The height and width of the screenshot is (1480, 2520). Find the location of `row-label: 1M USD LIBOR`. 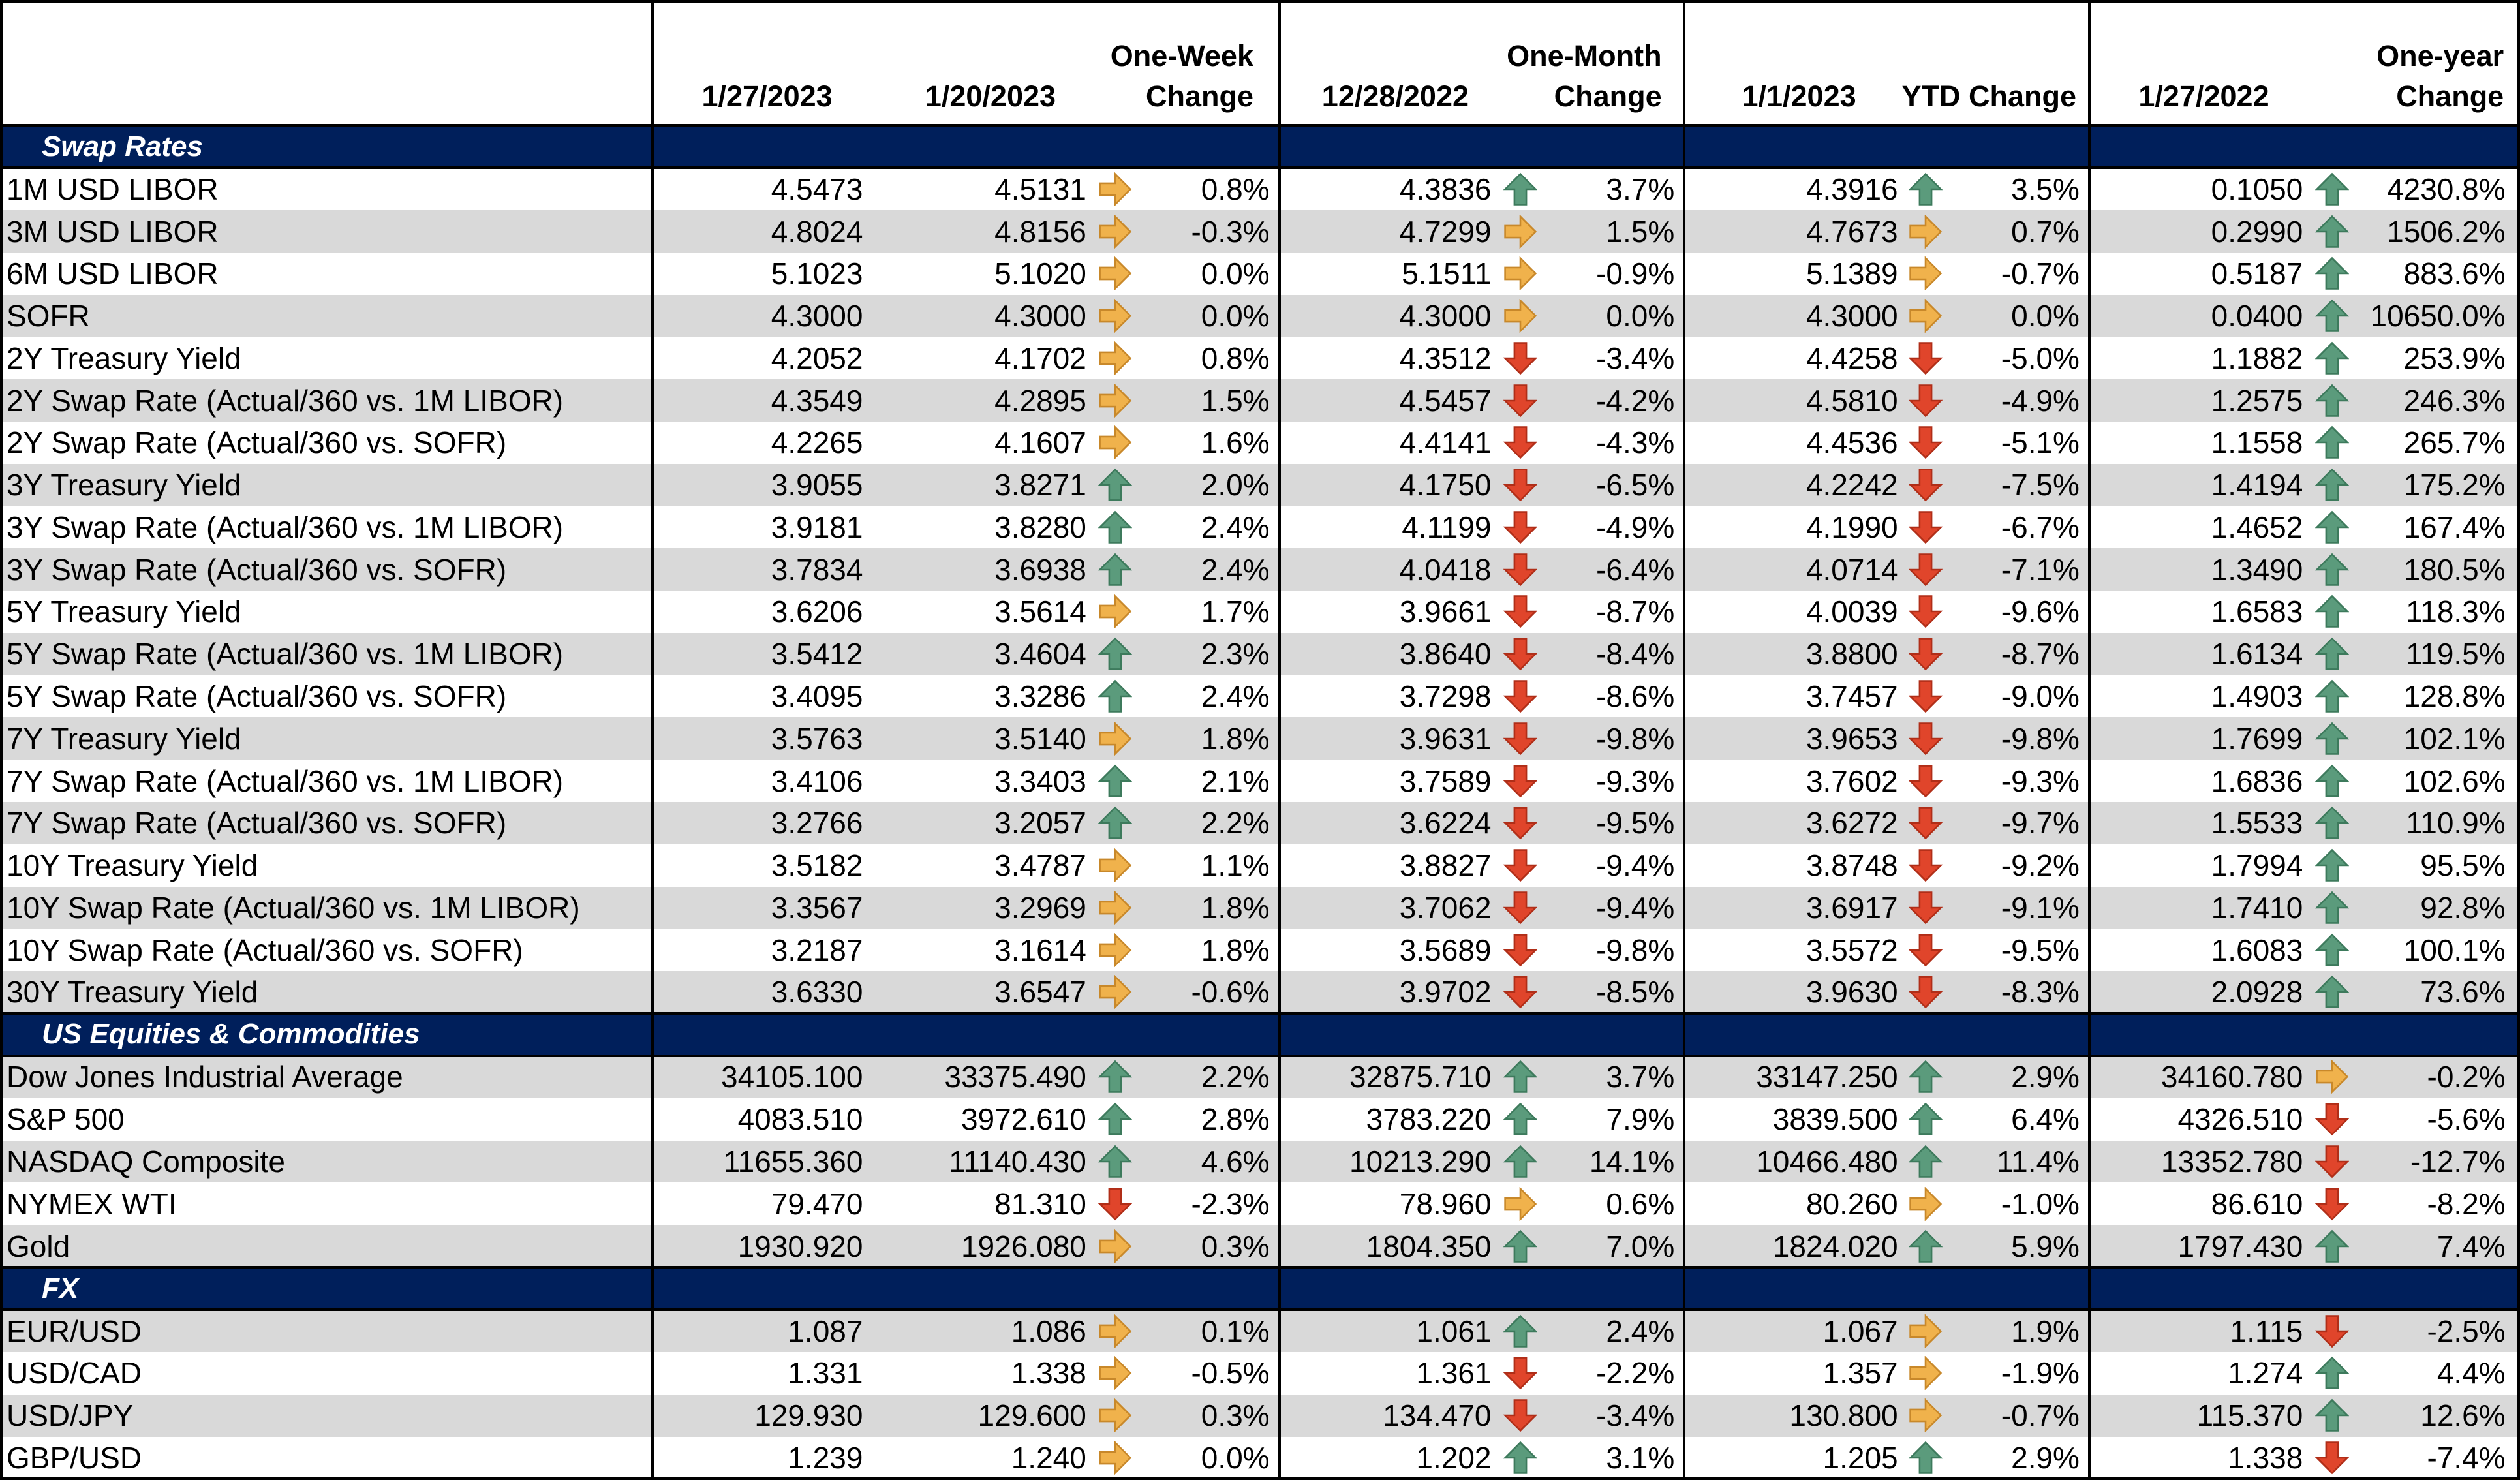

row-label: 1M USD LIBOR is located at coordinates (113, 189).